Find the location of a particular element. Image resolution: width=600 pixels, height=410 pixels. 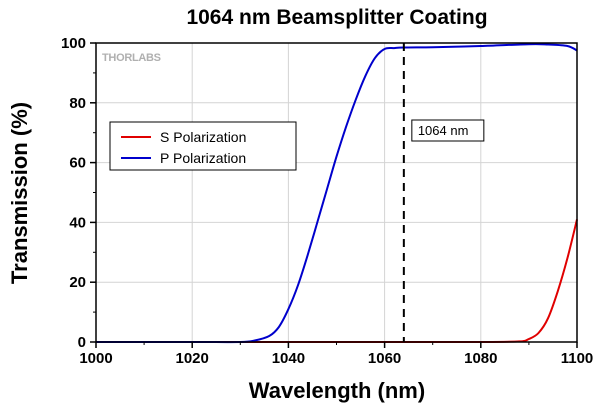

annotation-layer: 1064 nm is located at coordinates (443, 192).